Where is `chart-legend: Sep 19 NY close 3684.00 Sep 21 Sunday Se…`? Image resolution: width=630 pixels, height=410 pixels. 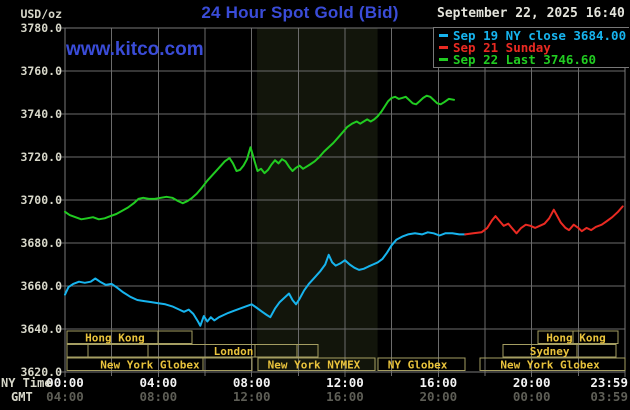 chart-legend: Sep 19 NY close 3684.00 Sep 21 Sunday Se… is located at coordinates (531, 47).